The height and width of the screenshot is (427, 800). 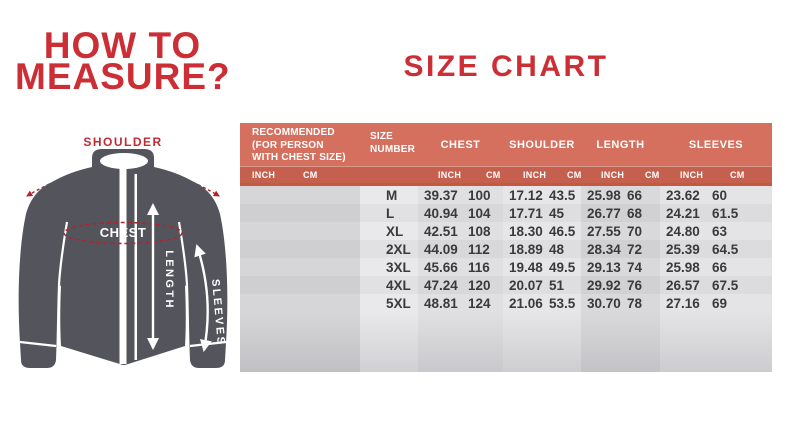 I want to click on how-to-measure-line2: MEASURE?, so click(x=123, y=76).